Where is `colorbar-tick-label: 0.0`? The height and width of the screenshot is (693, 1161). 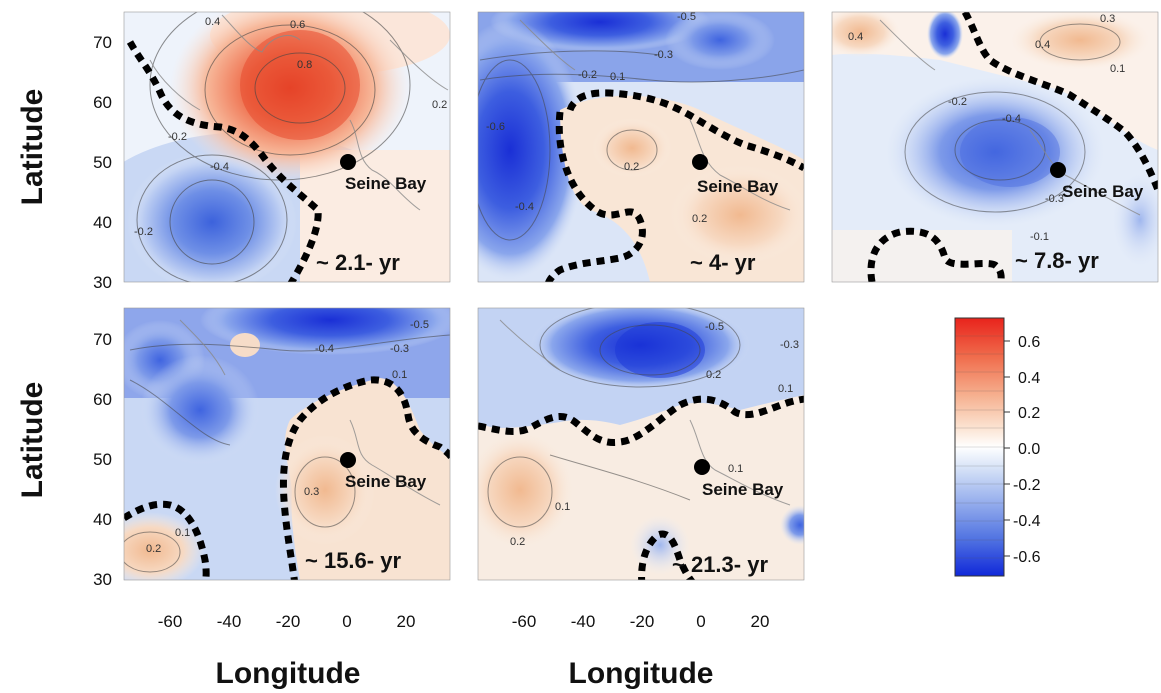
colorbar-tick-label: 0.0 is located at coordinates (1029, 449).